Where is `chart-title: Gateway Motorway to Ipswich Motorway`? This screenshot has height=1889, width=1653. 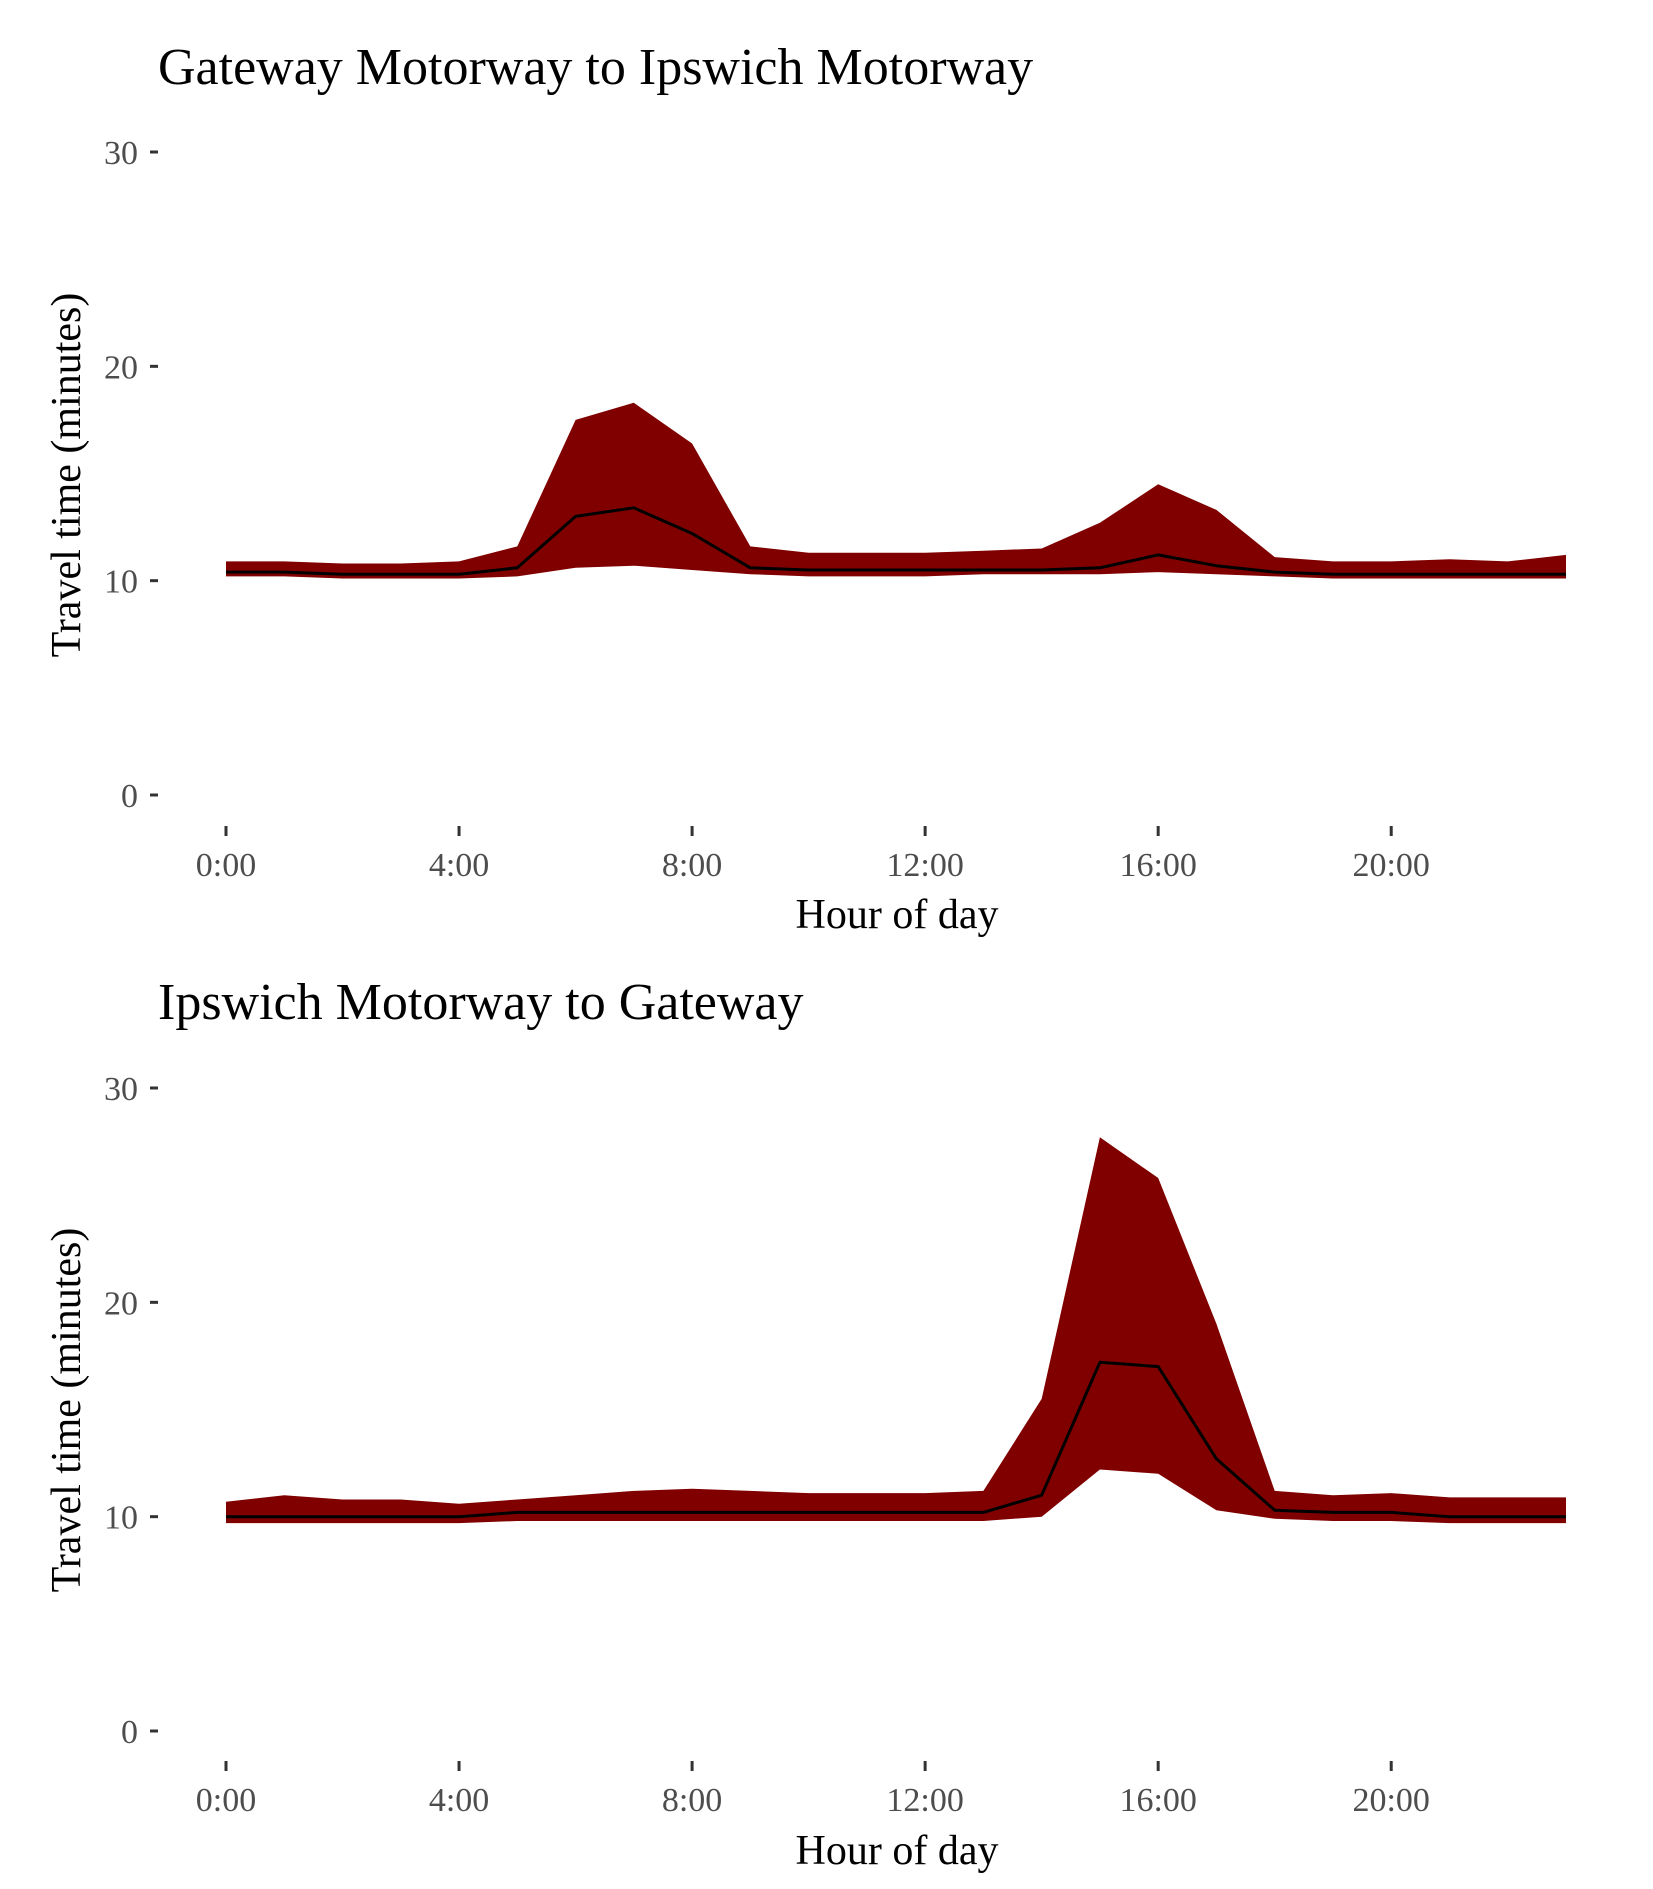 chart-title: Gateway Motorway to Ipswich Motorway is located at coordinates (595, 67).